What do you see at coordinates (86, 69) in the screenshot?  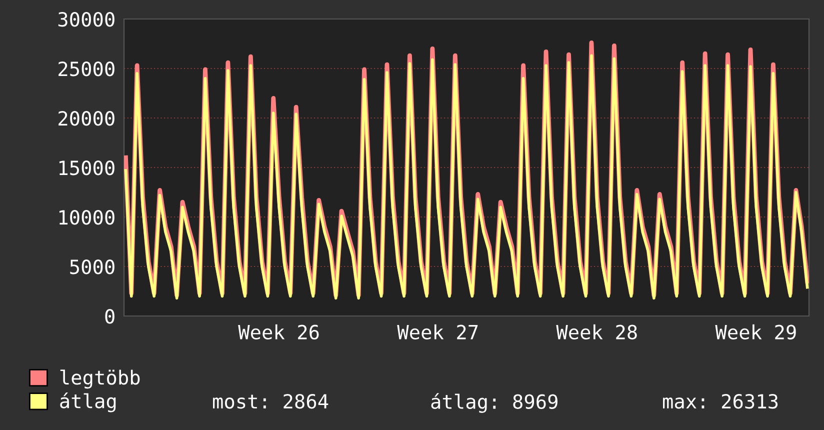 I see `y-tick-label: 25000` at bounding box center [86, 69].